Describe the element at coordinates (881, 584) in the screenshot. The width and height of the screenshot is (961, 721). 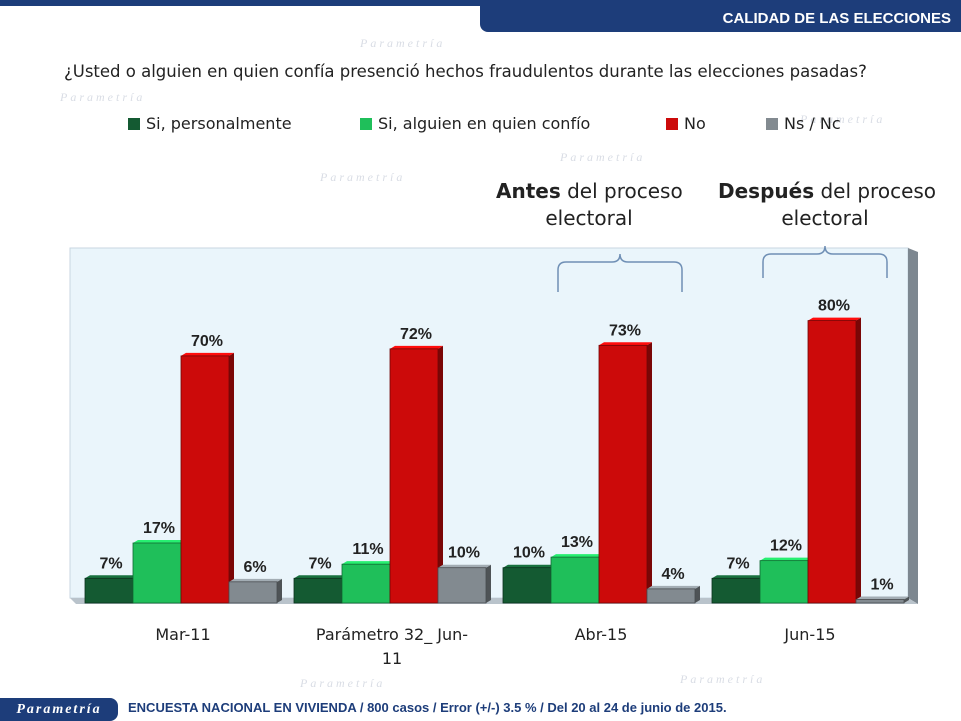
I see `data-label: 1%` at that location.